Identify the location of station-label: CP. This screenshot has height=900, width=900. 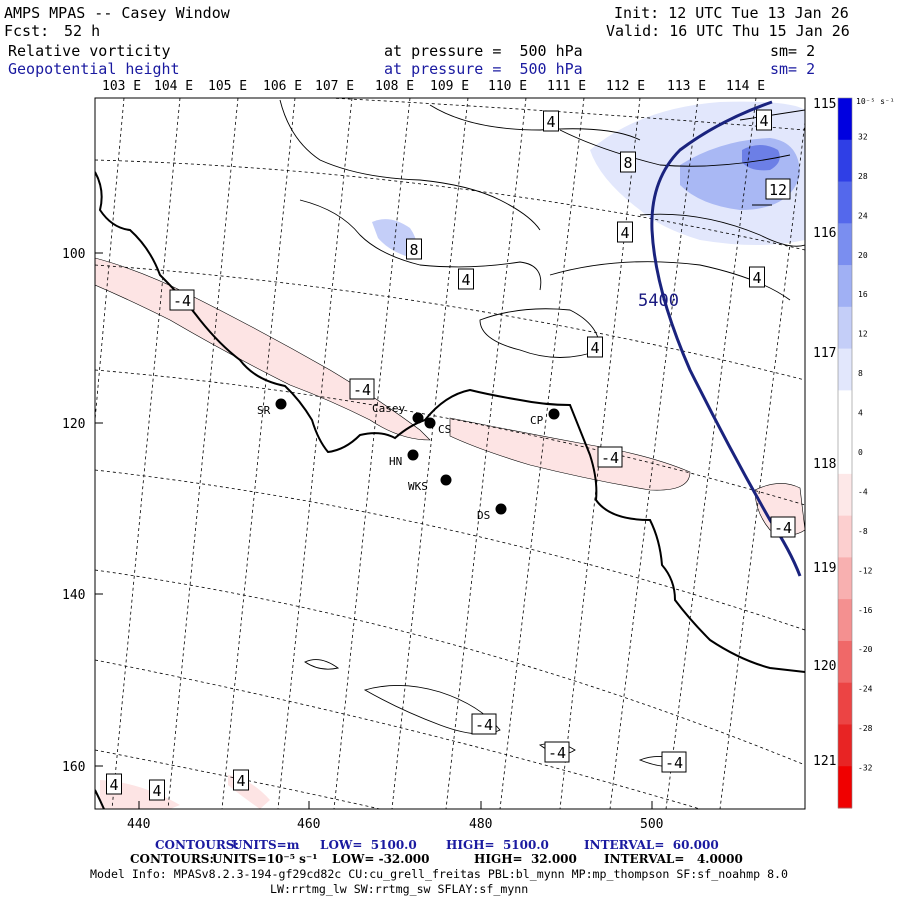
(537, 420).